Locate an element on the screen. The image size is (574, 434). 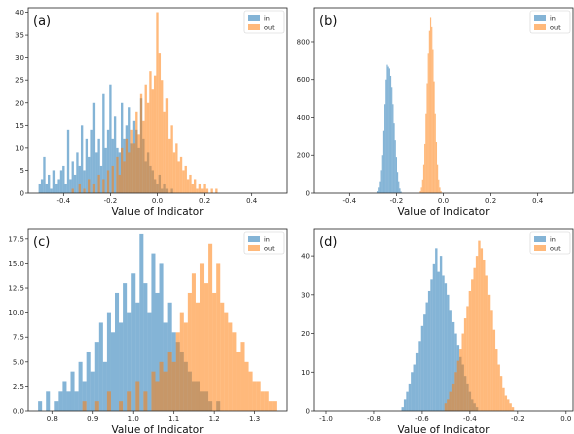
y-tick-label: 17.5 is located at coordinates (16, 239).